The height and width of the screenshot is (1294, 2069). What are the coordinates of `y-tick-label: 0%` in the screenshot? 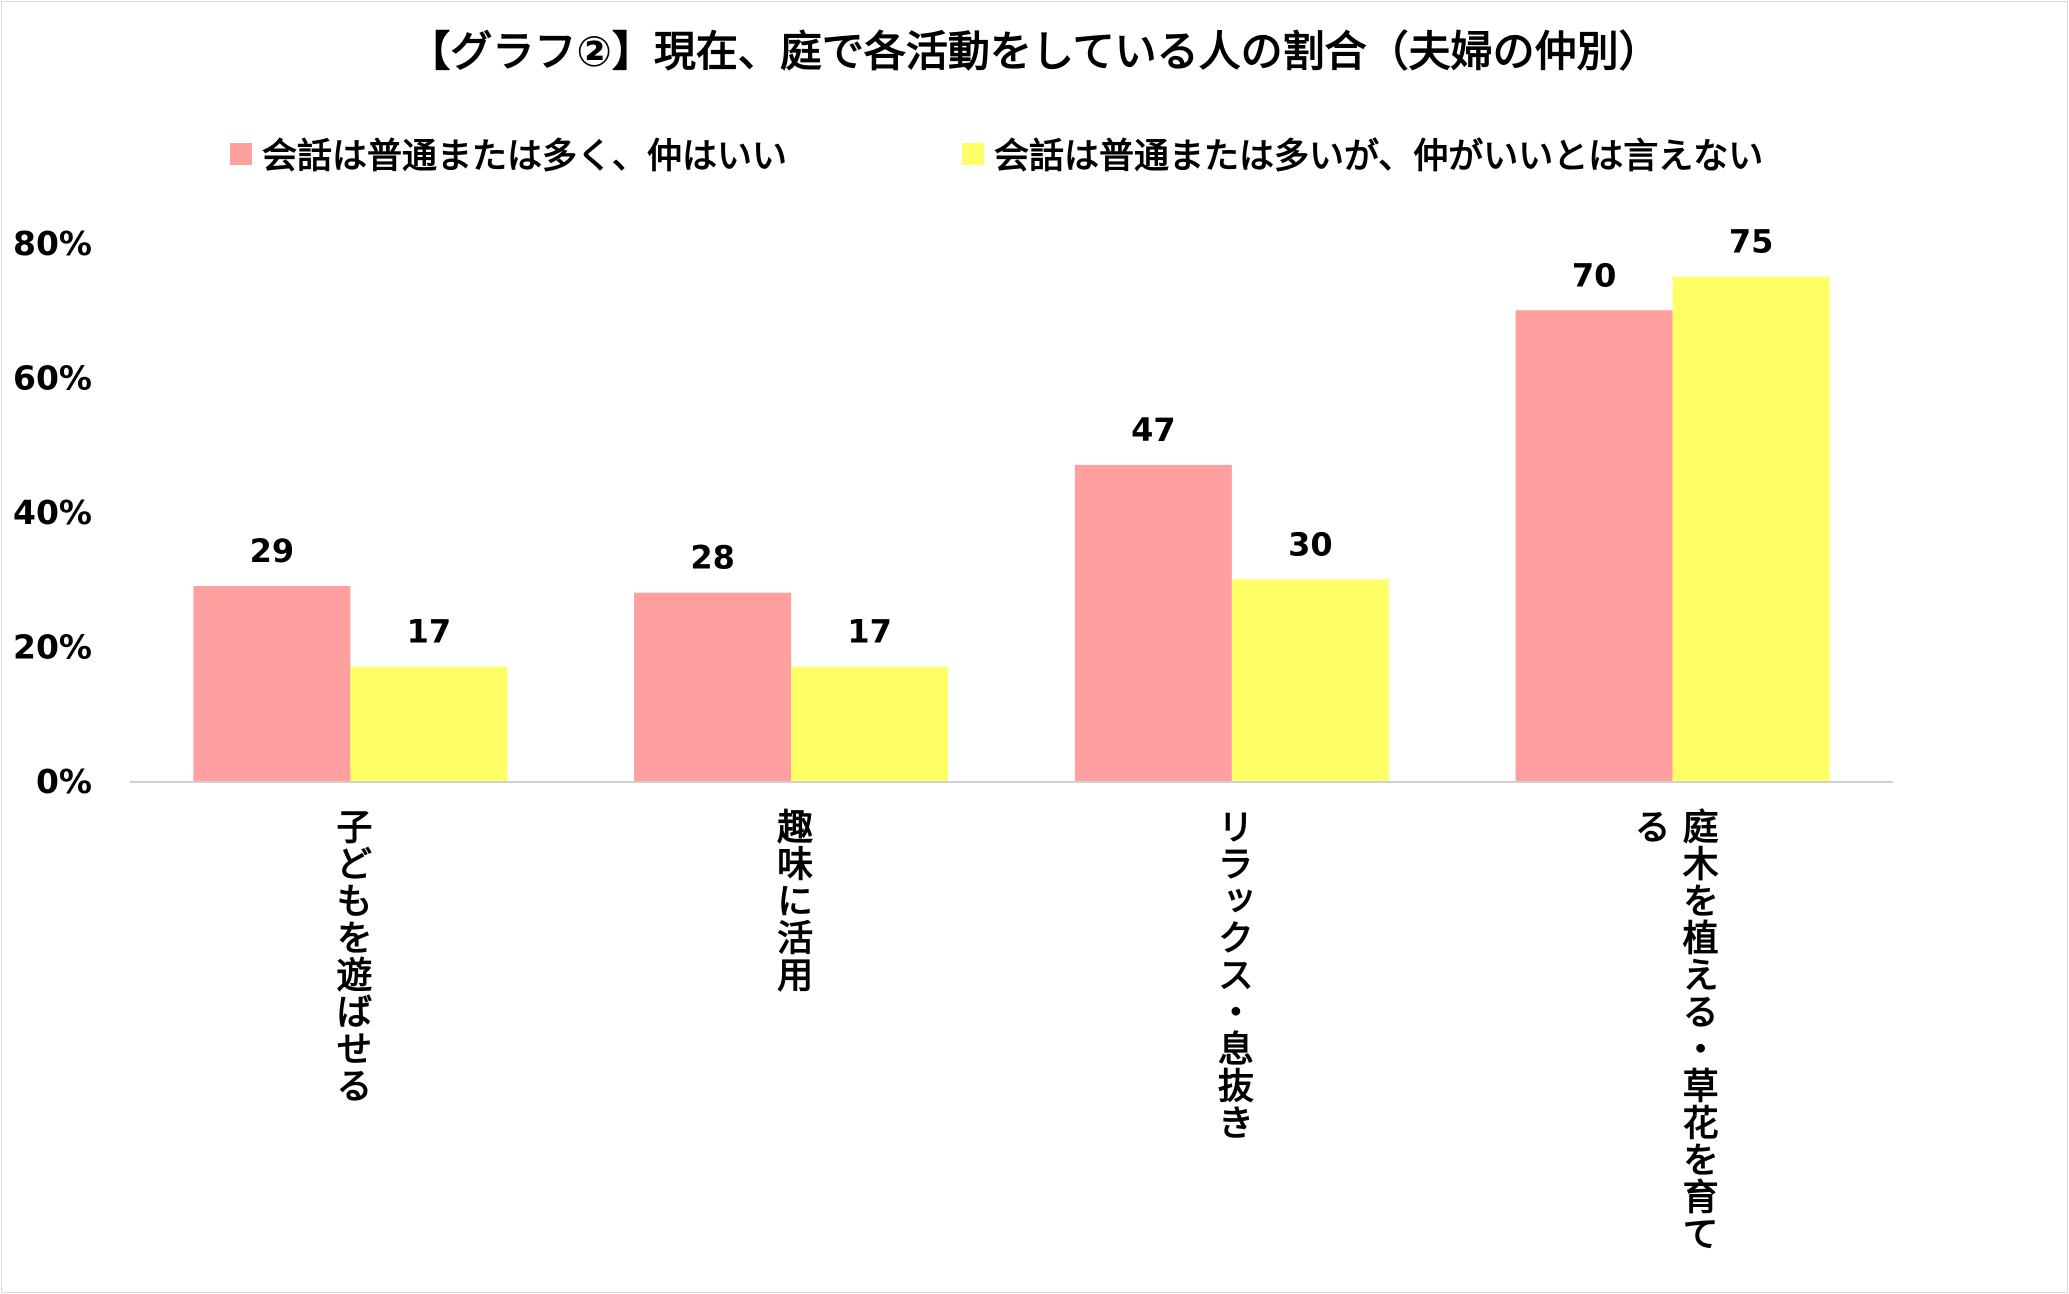 It's located at (64, 781).